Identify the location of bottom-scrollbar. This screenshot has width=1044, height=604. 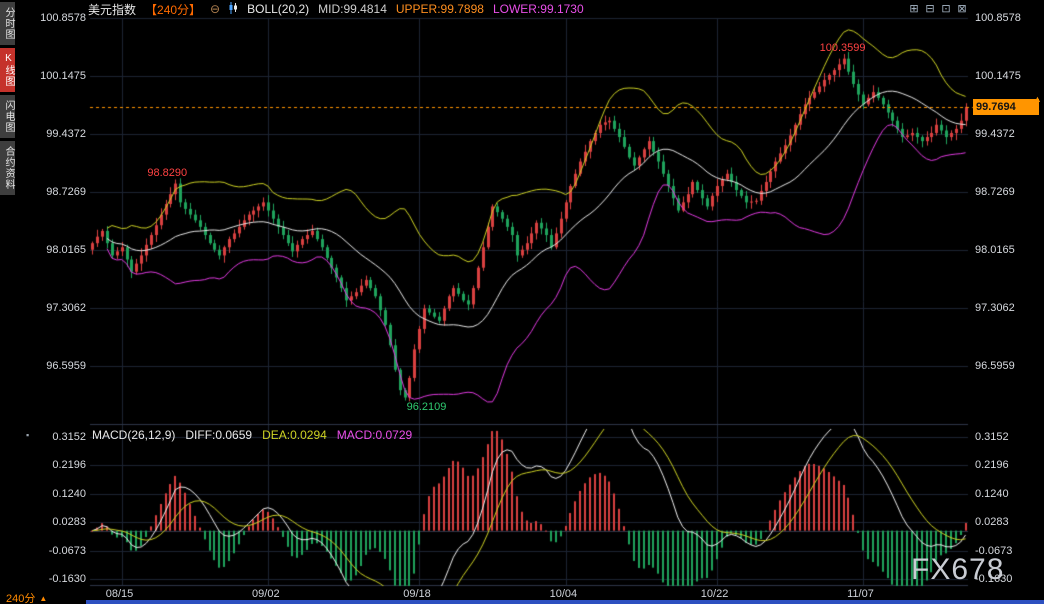
(565, 602).